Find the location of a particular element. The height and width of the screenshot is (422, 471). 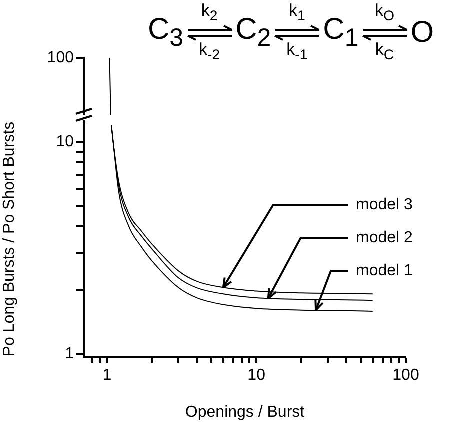

x-tick-label: 1 is located at coordinates (107, 375).